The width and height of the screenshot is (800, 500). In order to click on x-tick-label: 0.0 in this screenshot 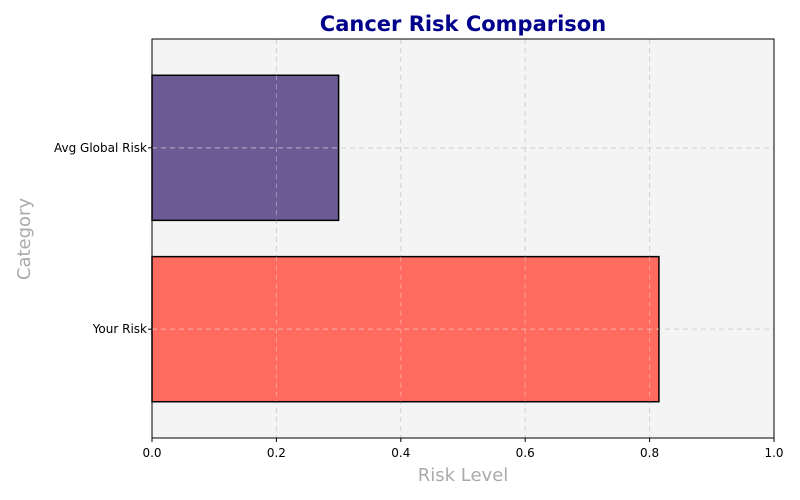, I will do `click(151, 453)`.